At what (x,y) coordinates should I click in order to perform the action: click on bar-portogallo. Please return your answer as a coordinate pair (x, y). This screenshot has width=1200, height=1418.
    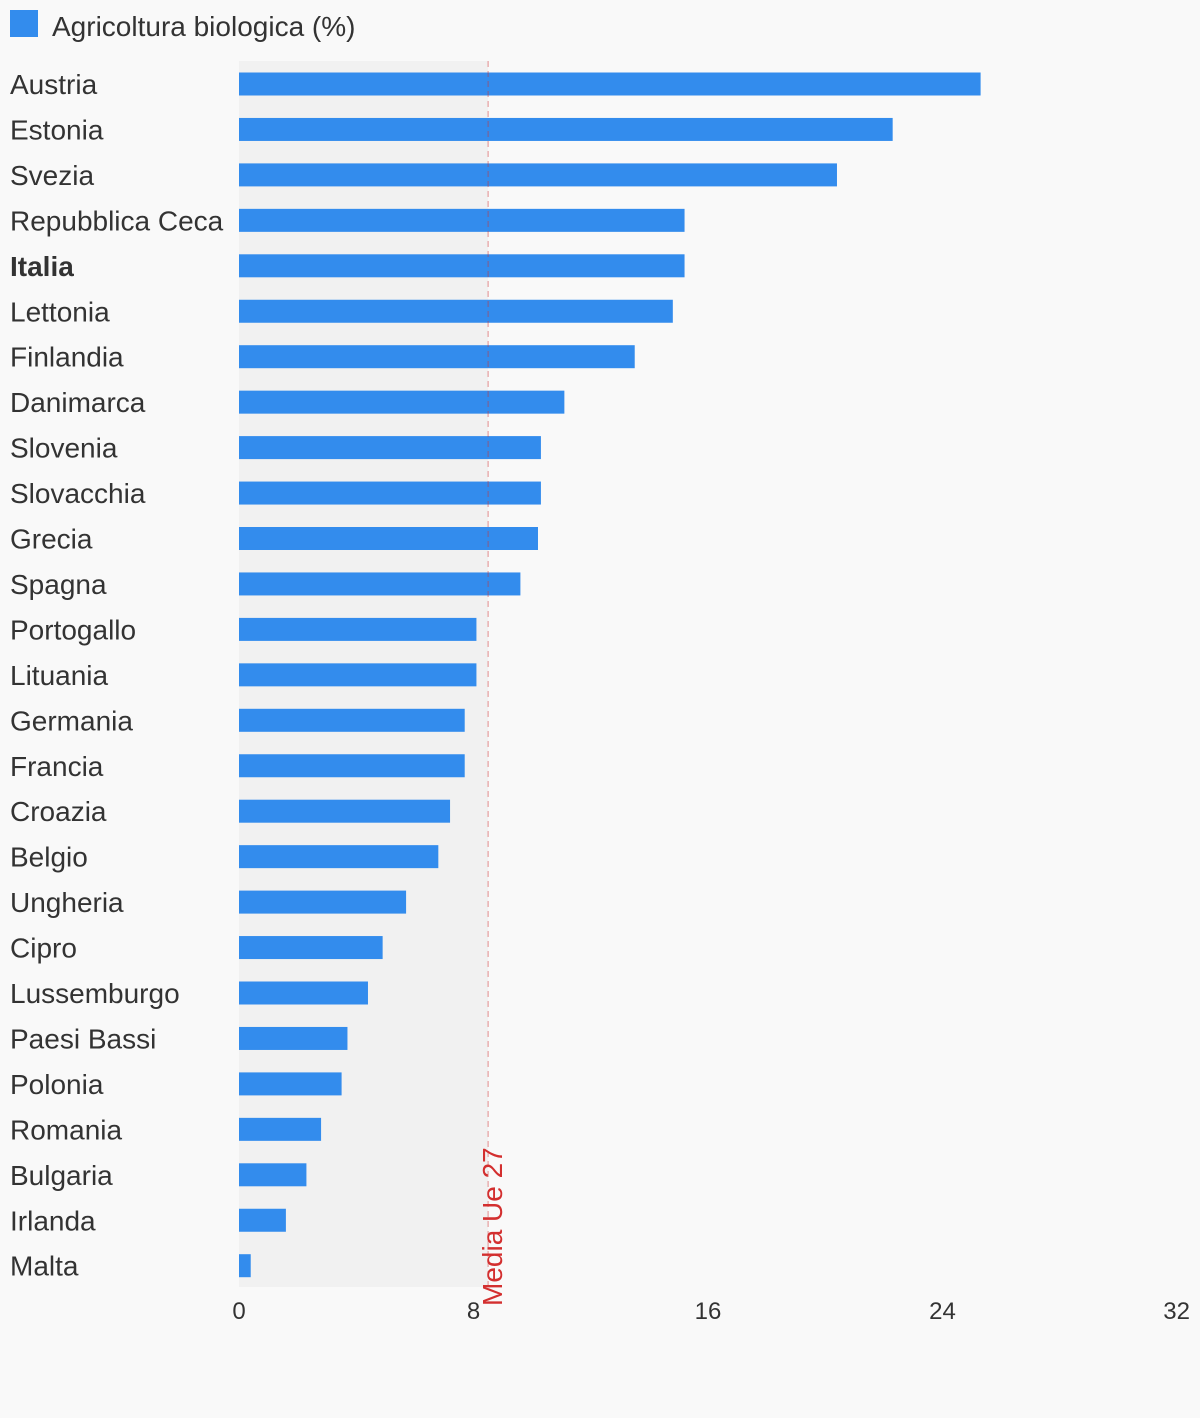
    Looking at the image, I should click on (358, 629).